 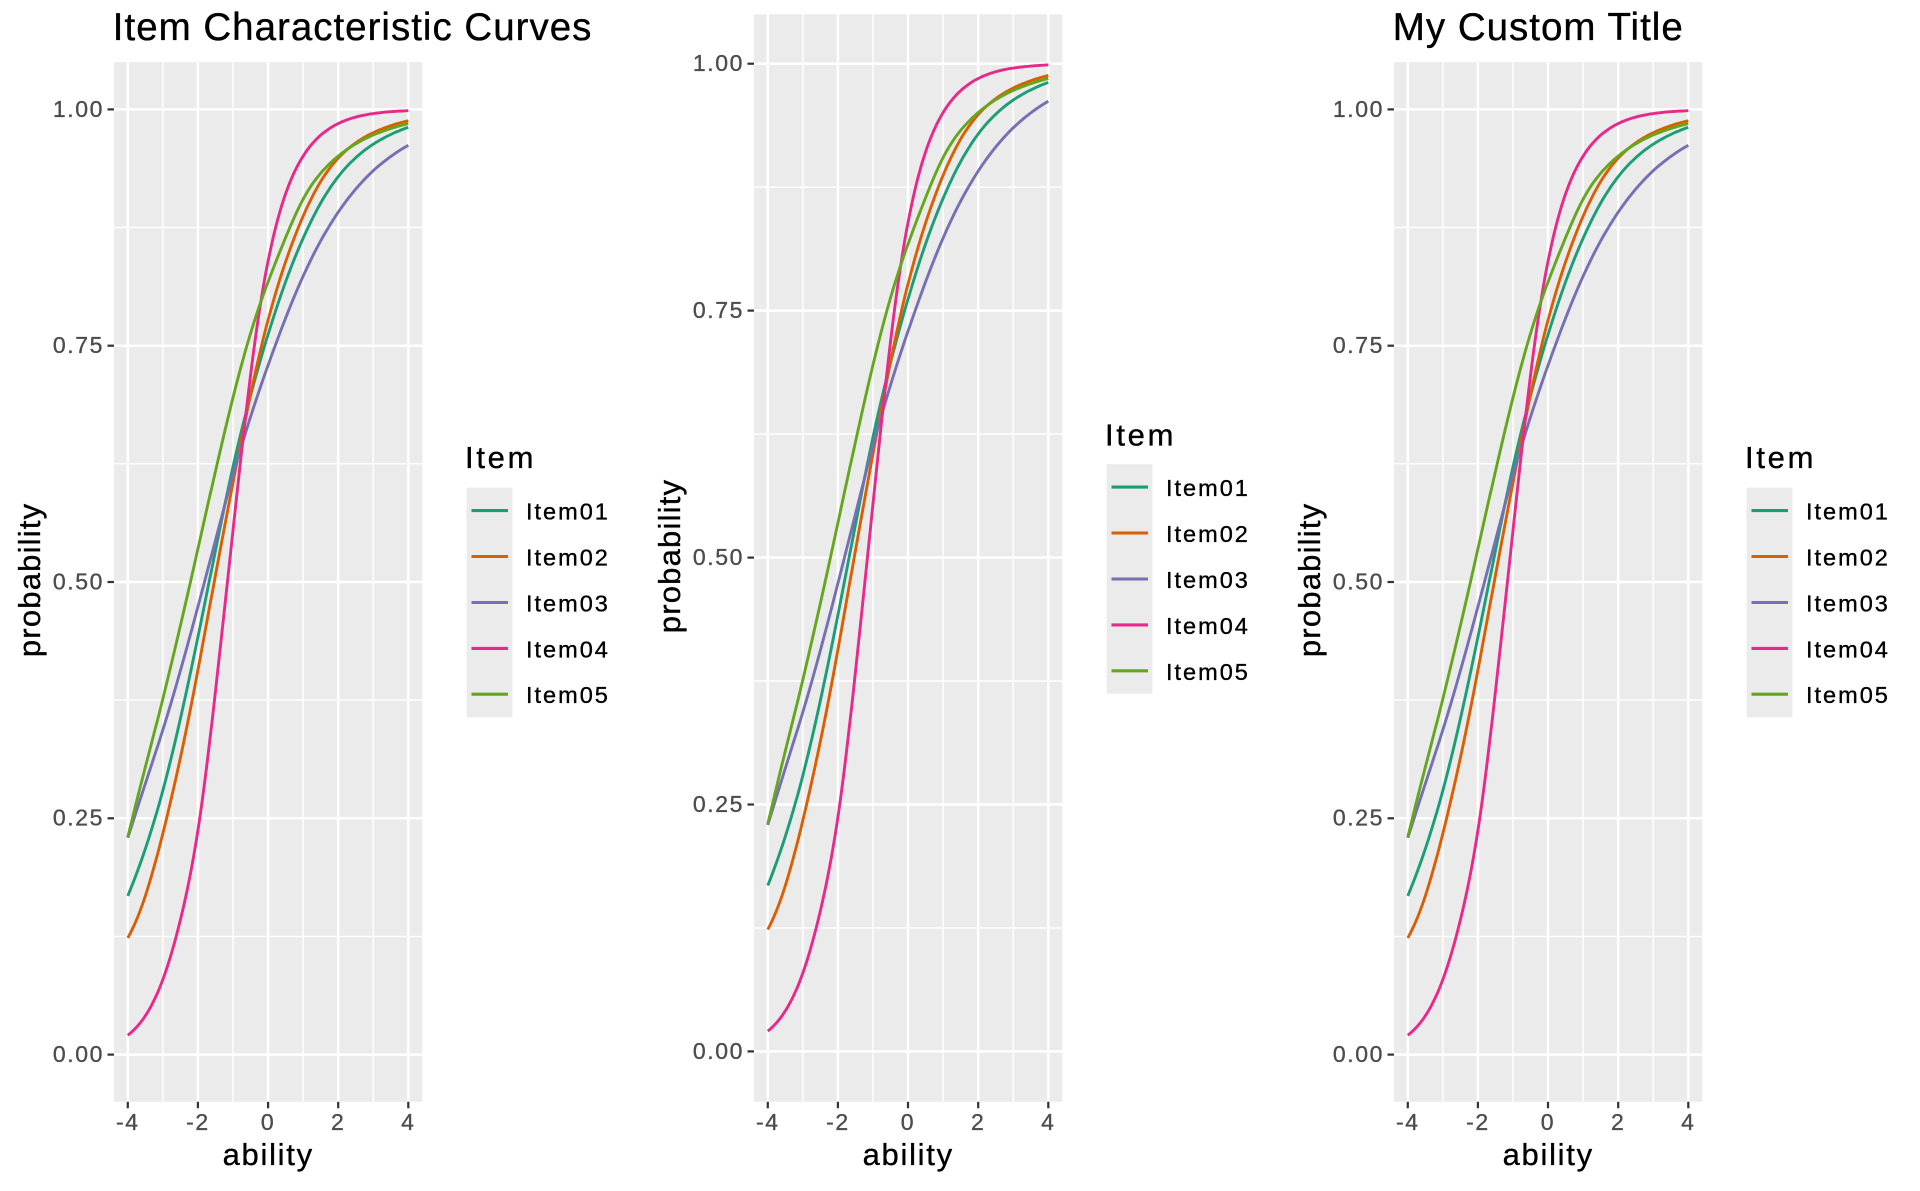 I want to click on svg-text: Item Characteristic Curves, so click(x=353, y=27).